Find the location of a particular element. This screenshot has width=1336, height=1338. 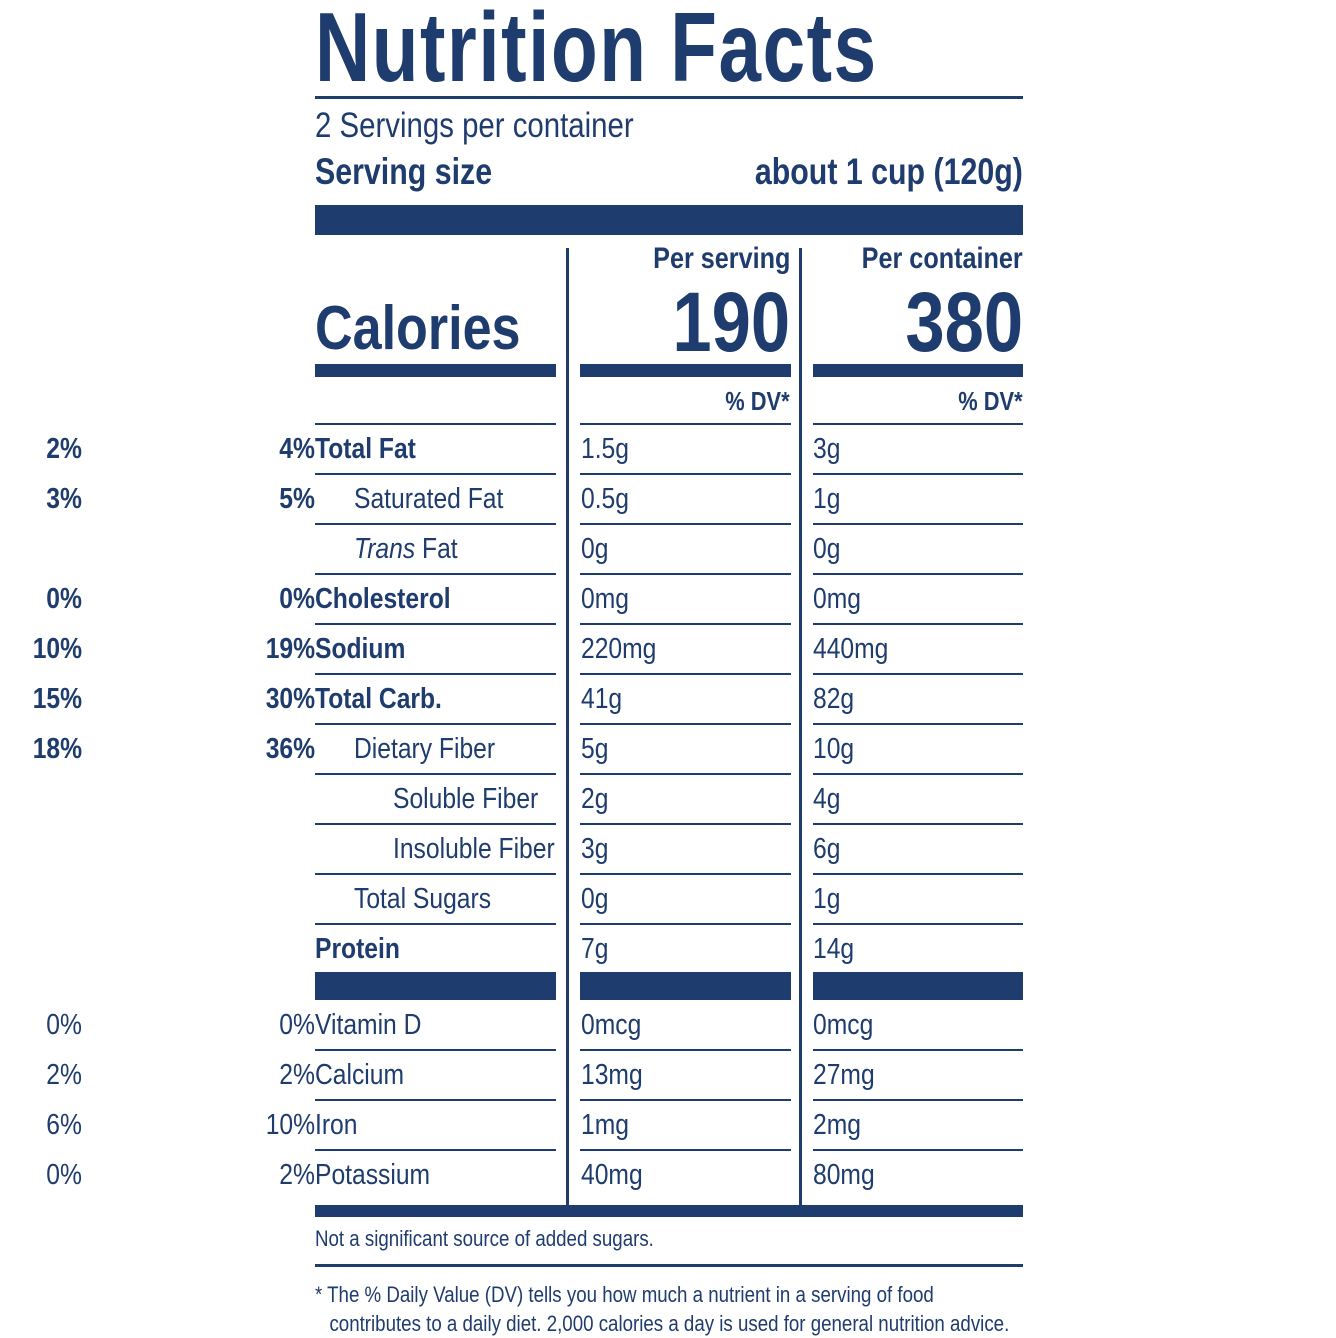

dv-header-serving: % DV* is located at coordinates (757, 401).